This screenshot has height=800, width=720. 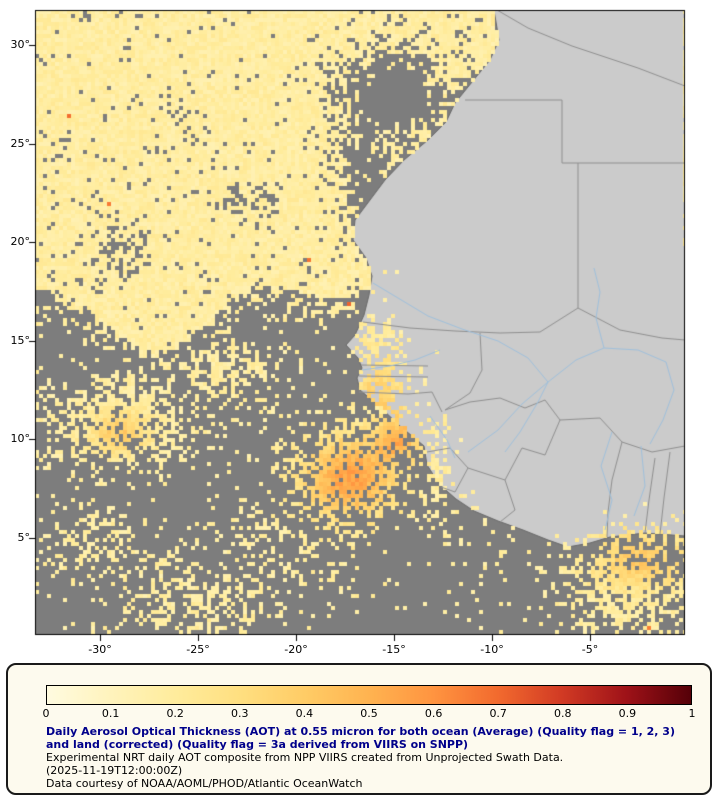 I want to click on colorbar-gradient, so click(x=369, y=695).